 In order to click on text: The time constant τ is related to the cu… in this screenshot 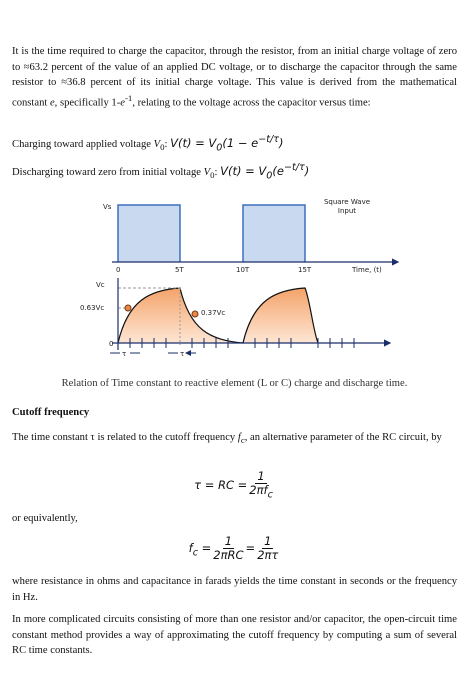, I will do `click(125, 437)`.